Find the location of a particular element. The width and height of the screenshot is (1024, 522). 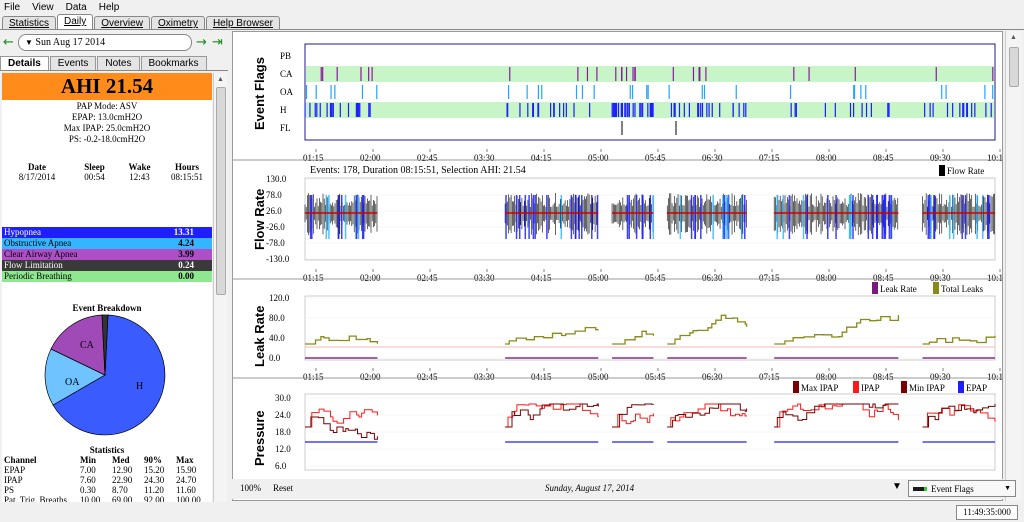

event-row-hypopnea: Hypopnea 13.31 is located at coordinates (107, 232).